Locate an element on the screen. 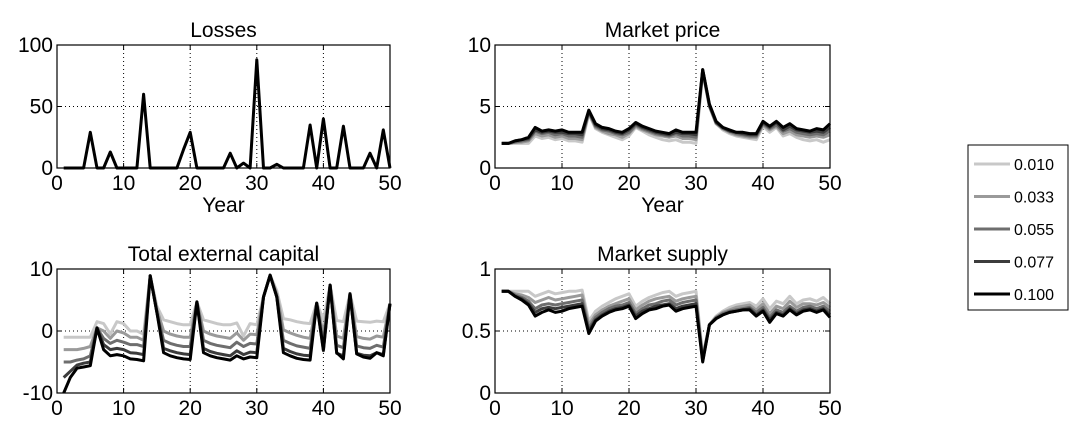 This screenshot has width=1072, height=426. y-tick-label: 0.5 is located at coordinates (476, 331).